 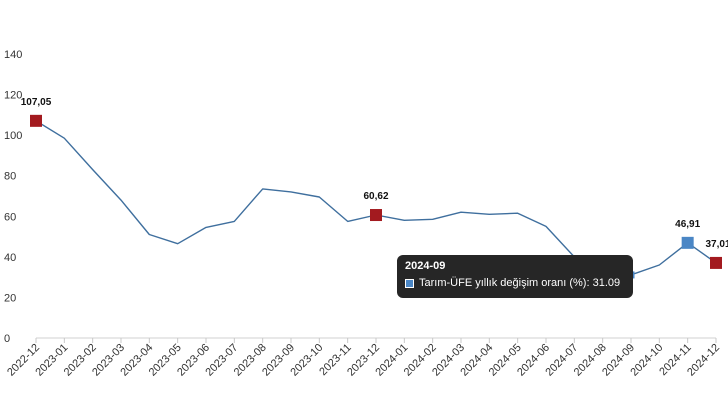 What do you see at coordinates (687, 224) in the screenshot?
I see `data-label: 46,91` at bounding box center [687, 224].